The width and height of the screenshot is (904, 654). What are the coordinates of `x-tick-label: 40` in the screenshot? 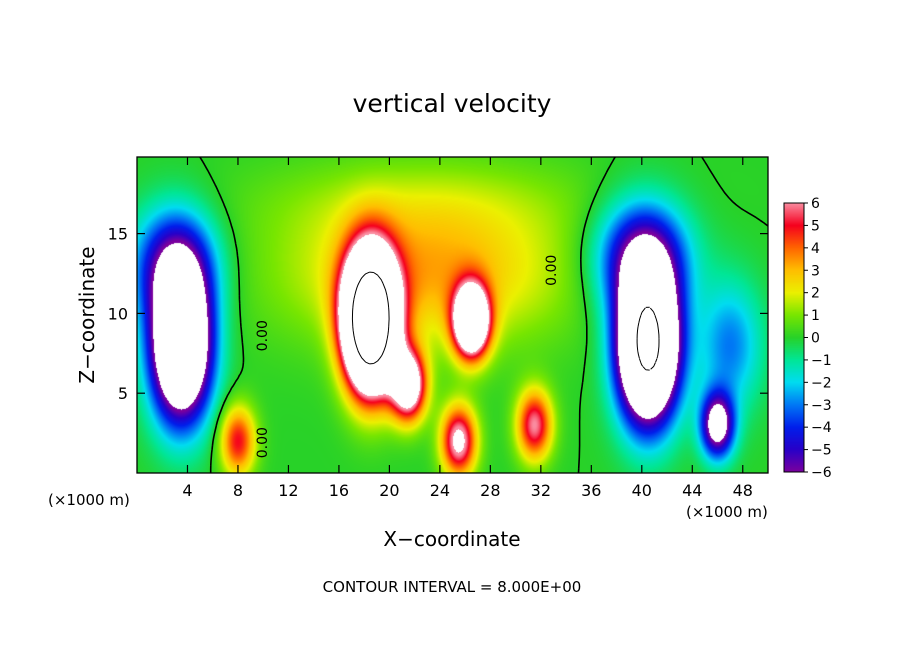 It's located at (642, 490).